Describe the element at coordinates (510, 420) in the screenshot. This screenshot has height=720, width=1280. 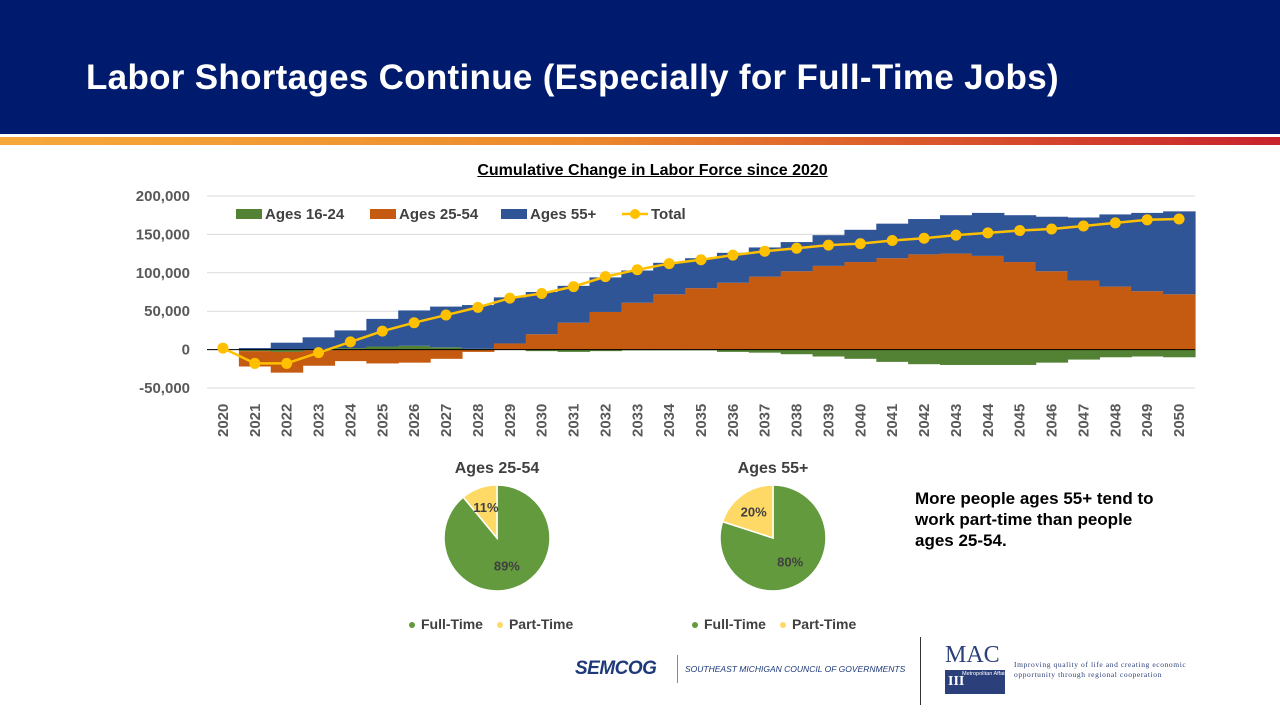
I see `x-tick-label: 2029` at that location.